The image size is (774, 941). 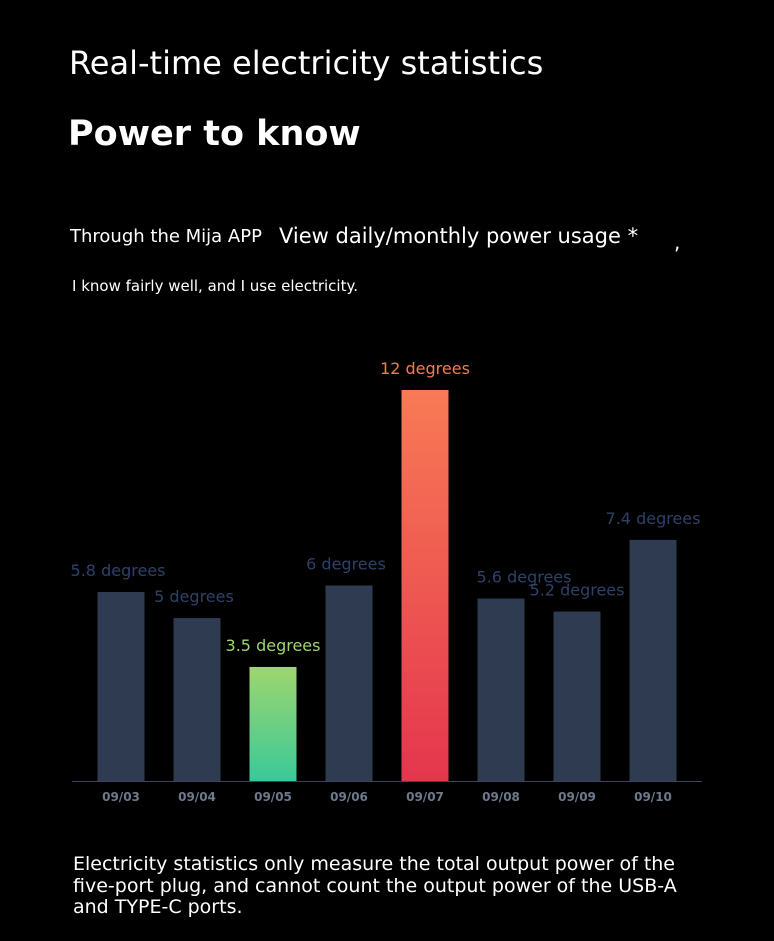 What do you see at coordinates (577, 797) in the screenshot?
I see `tick-label-09-09: 09/09` at bounding box center [577, 797].